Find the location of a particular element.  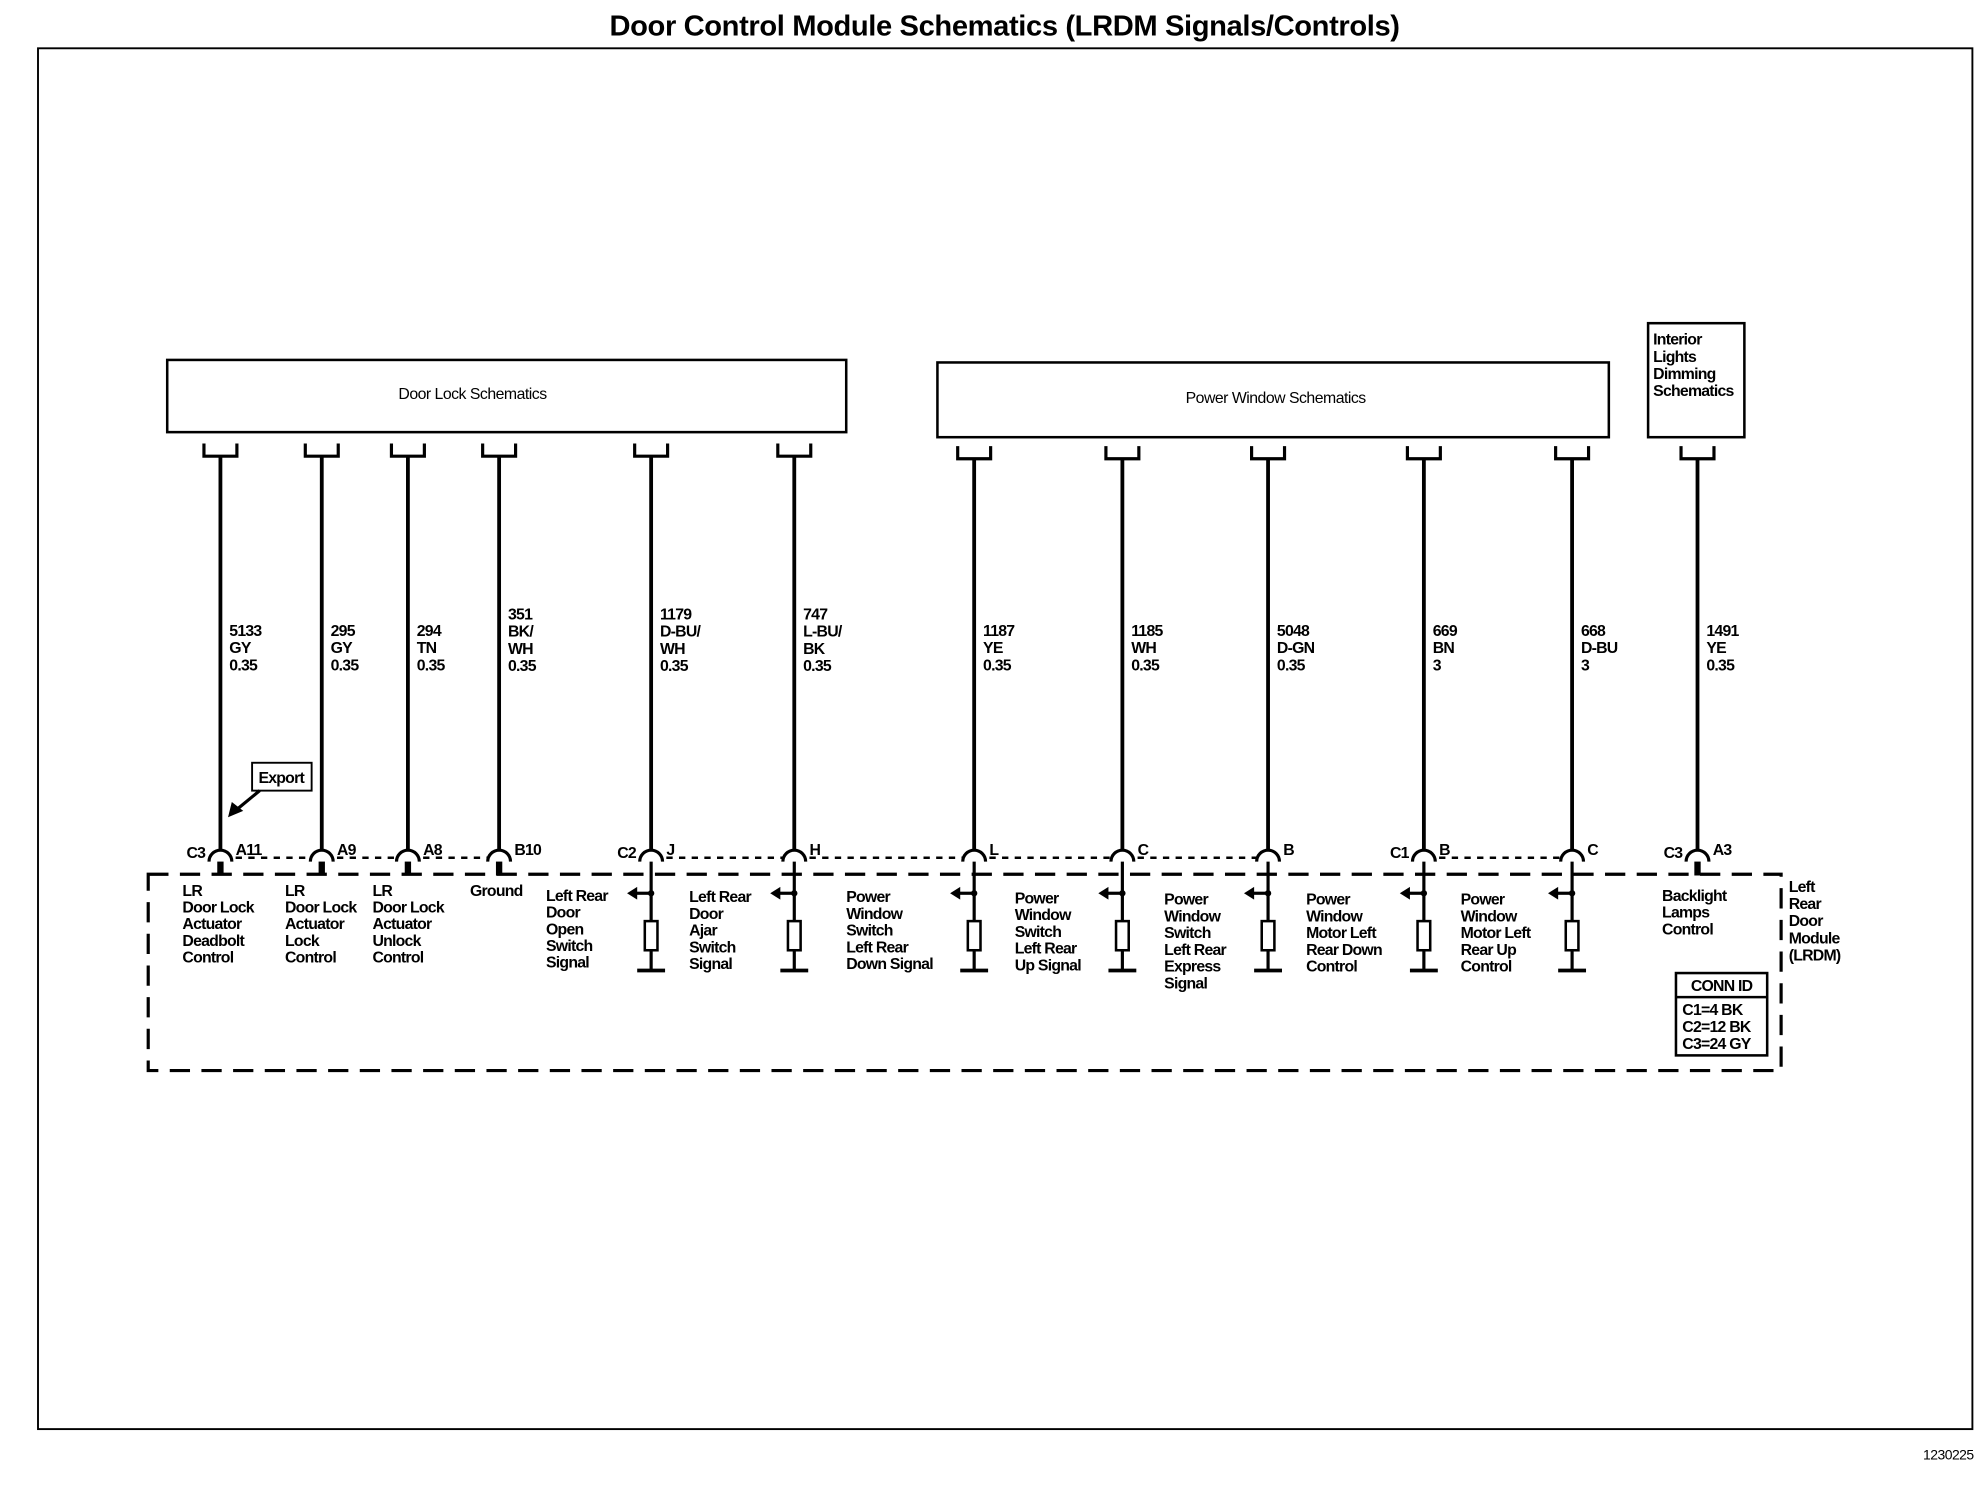

interior-lights-line: Dimming is located at coordinates (1684, 374).